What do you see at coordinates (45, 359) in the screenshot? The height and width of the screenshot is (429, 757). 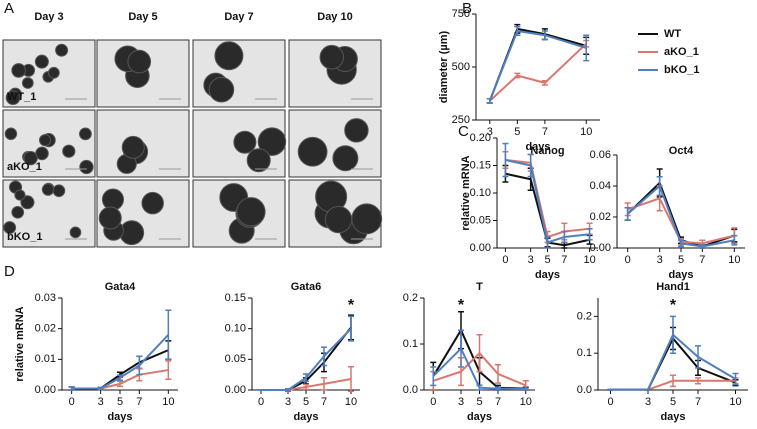 I see `y-tick-label: 0.01` at bounding box center [45, 359].